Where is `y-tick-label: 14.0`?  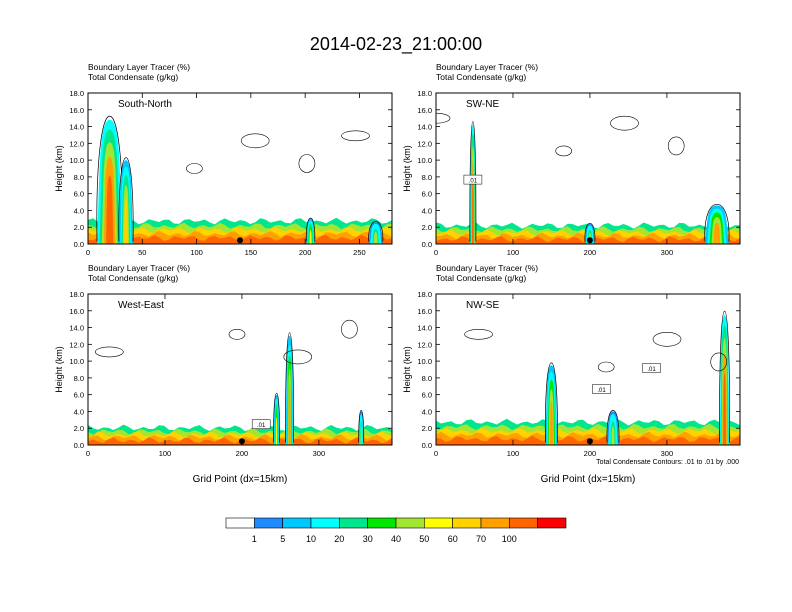 y-tick-label: 14.0 is located at coordinates (424, 127).